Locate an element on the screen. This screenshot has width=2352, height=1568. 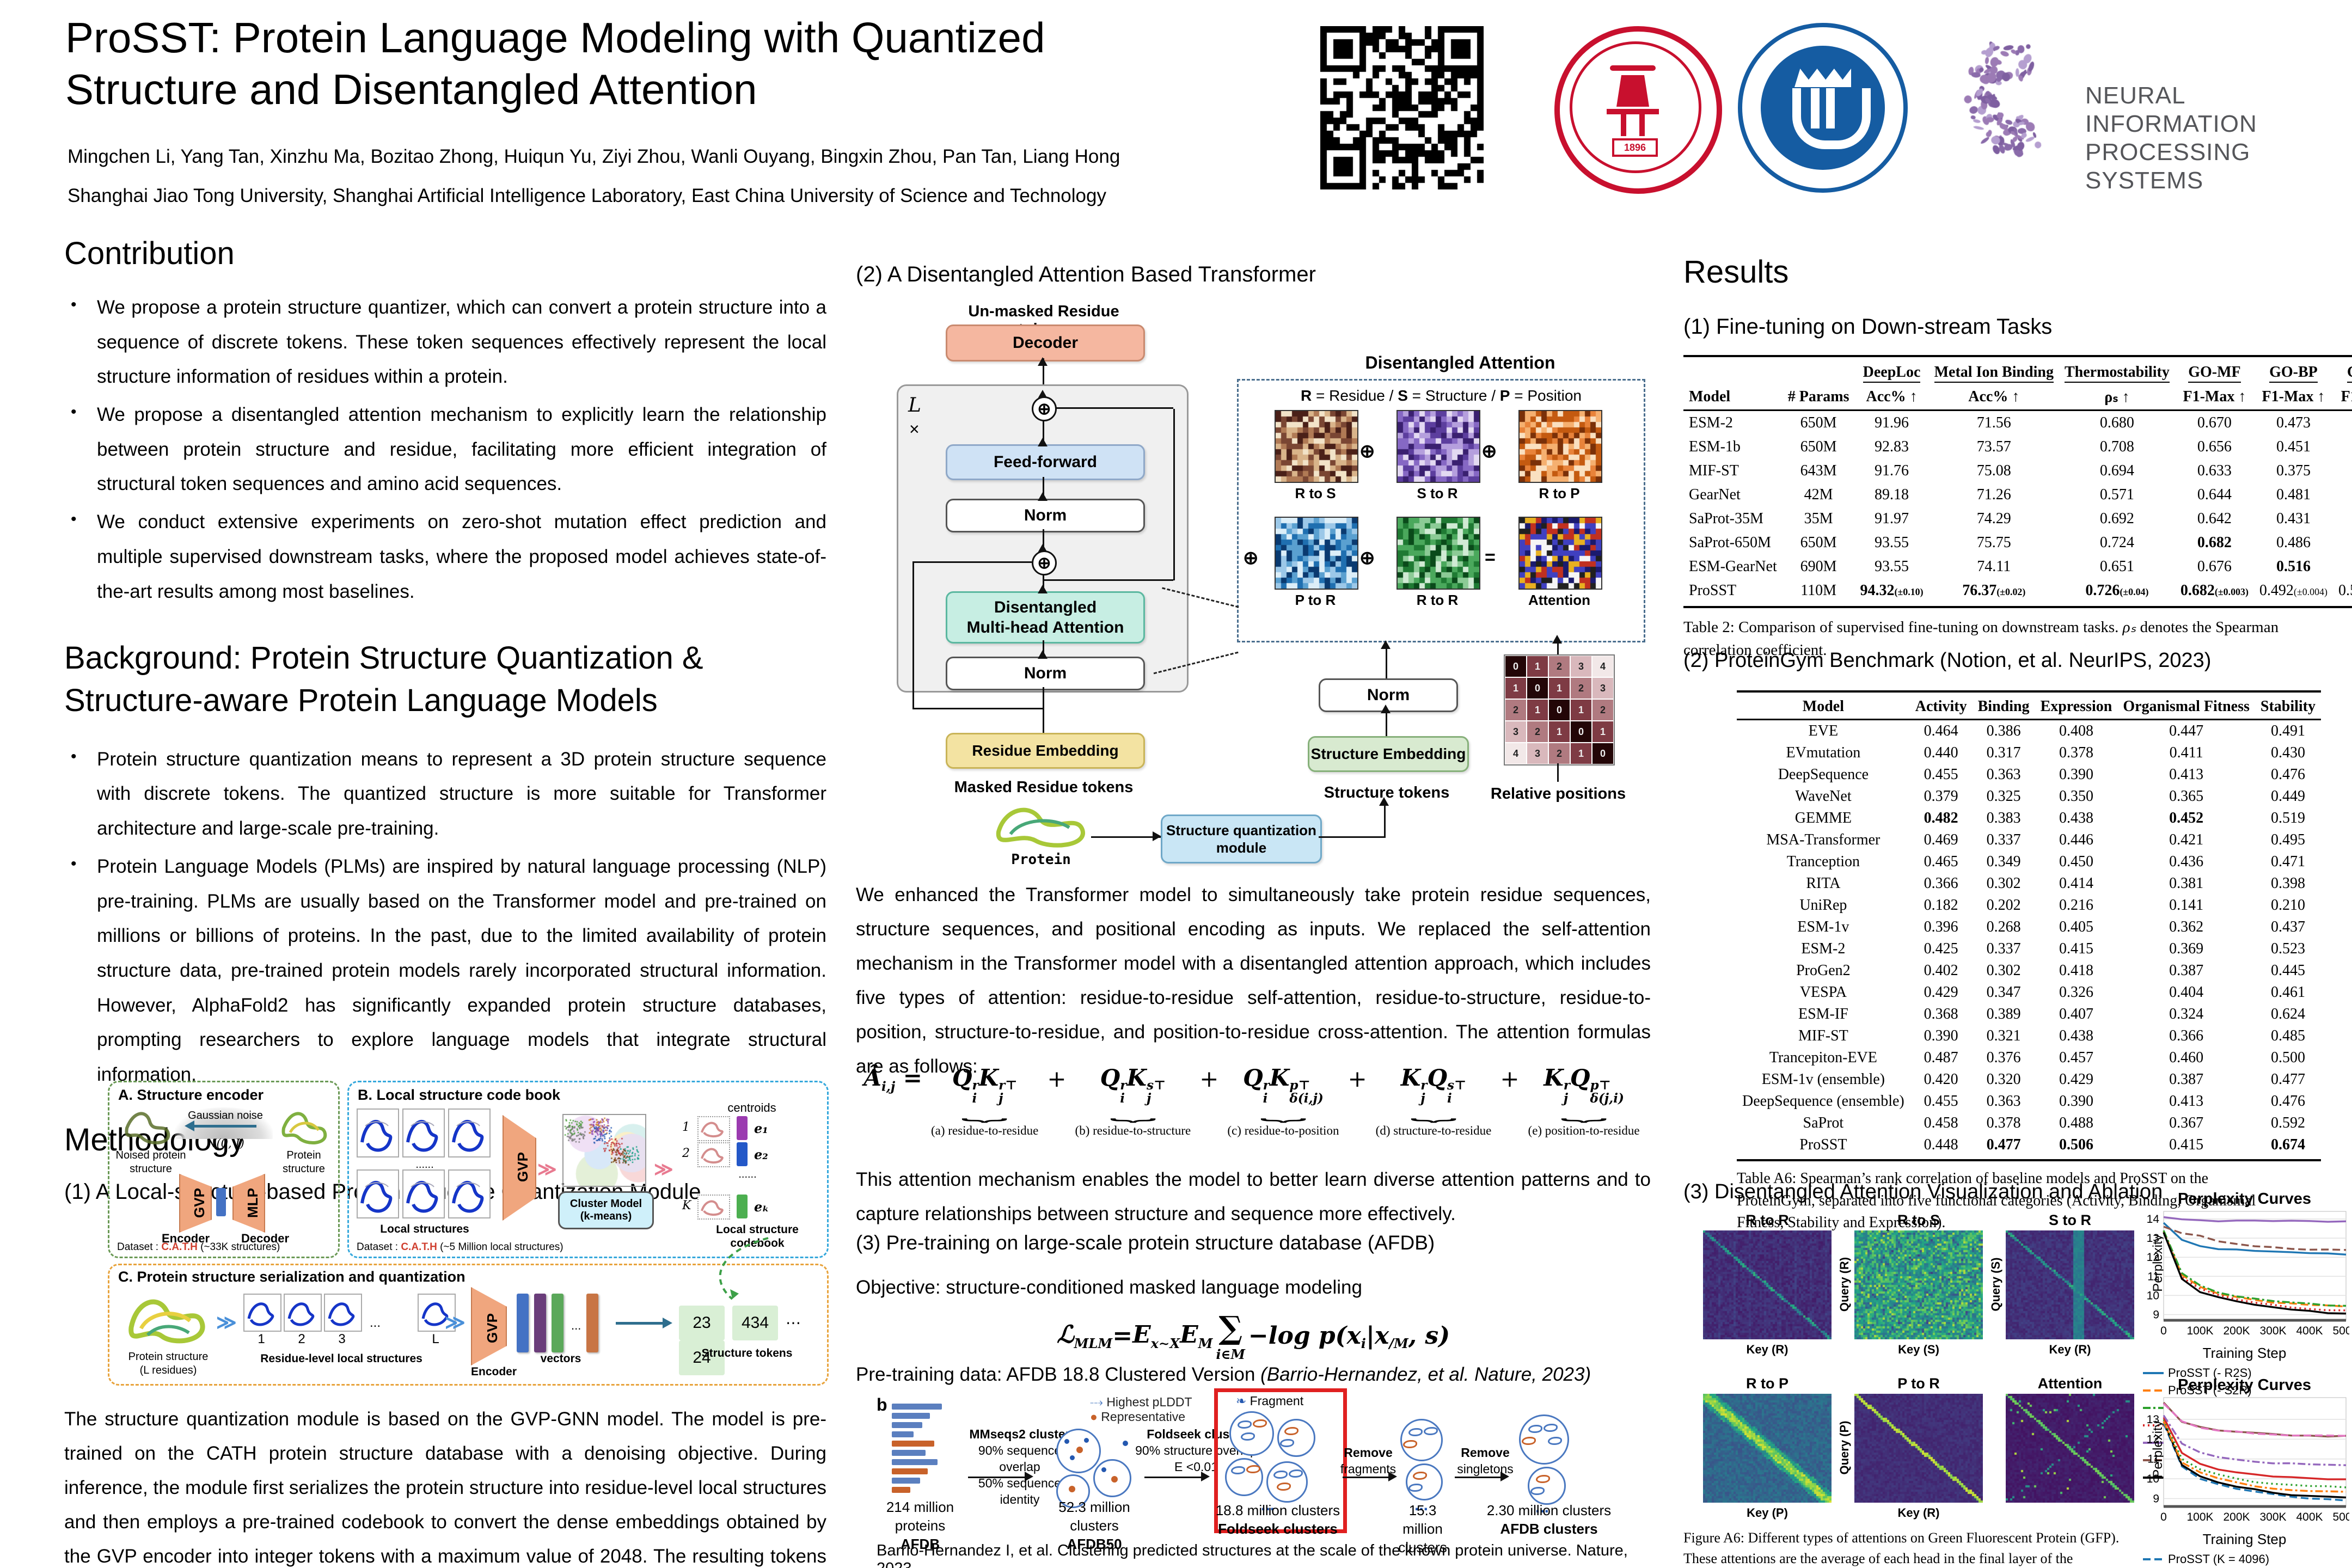
feed-forward-box: Feed-forward is located at coordinates (1045, 462).